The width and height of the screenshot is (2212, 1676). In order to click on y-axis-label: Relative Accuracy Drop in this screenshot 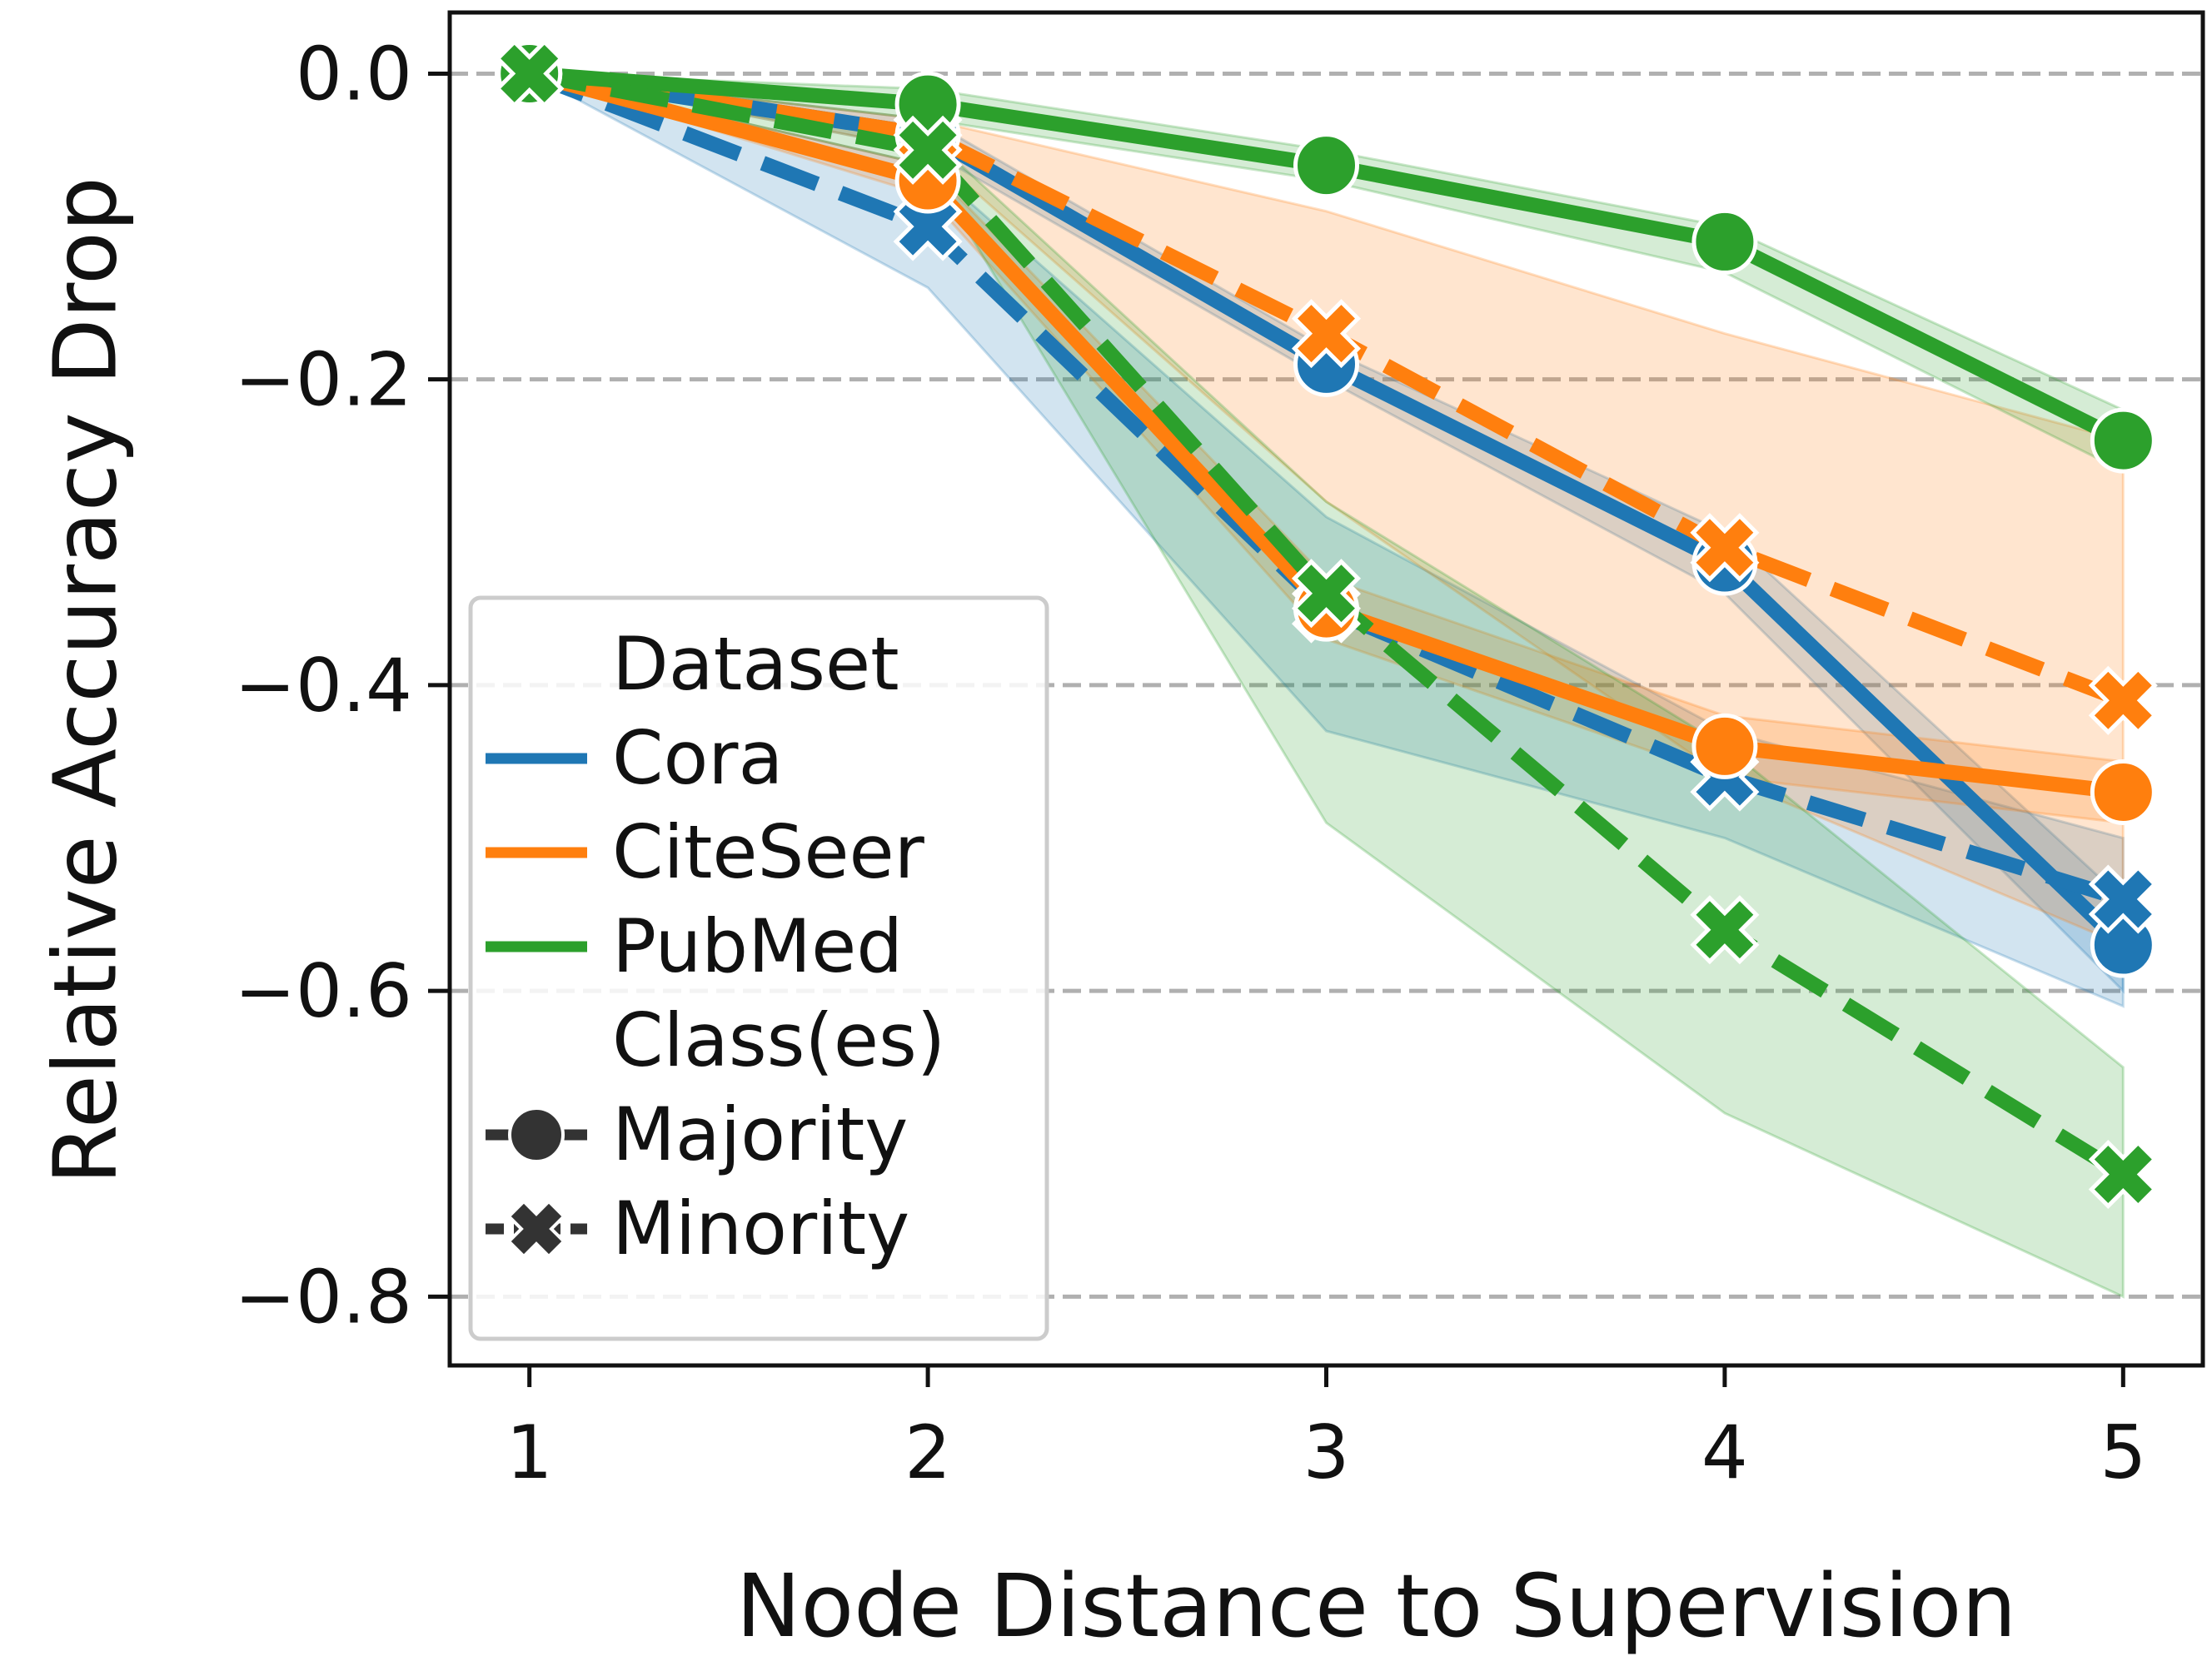, I will do `click(85, 681)`.